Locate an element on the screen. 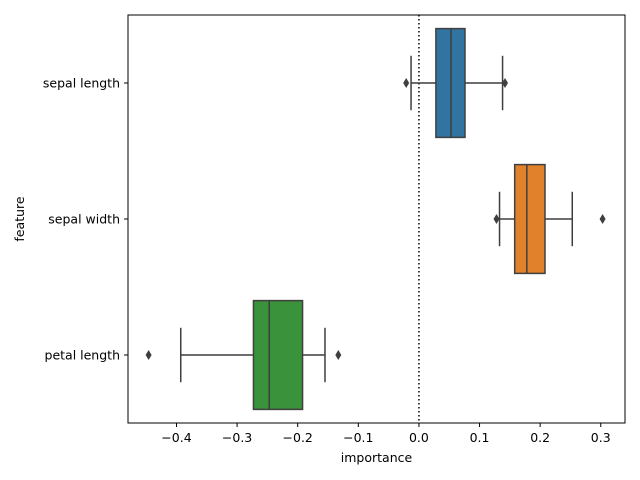 This screenshot has height=480, width=640. y-axis-label: feature is located at coordinates (19, 218).